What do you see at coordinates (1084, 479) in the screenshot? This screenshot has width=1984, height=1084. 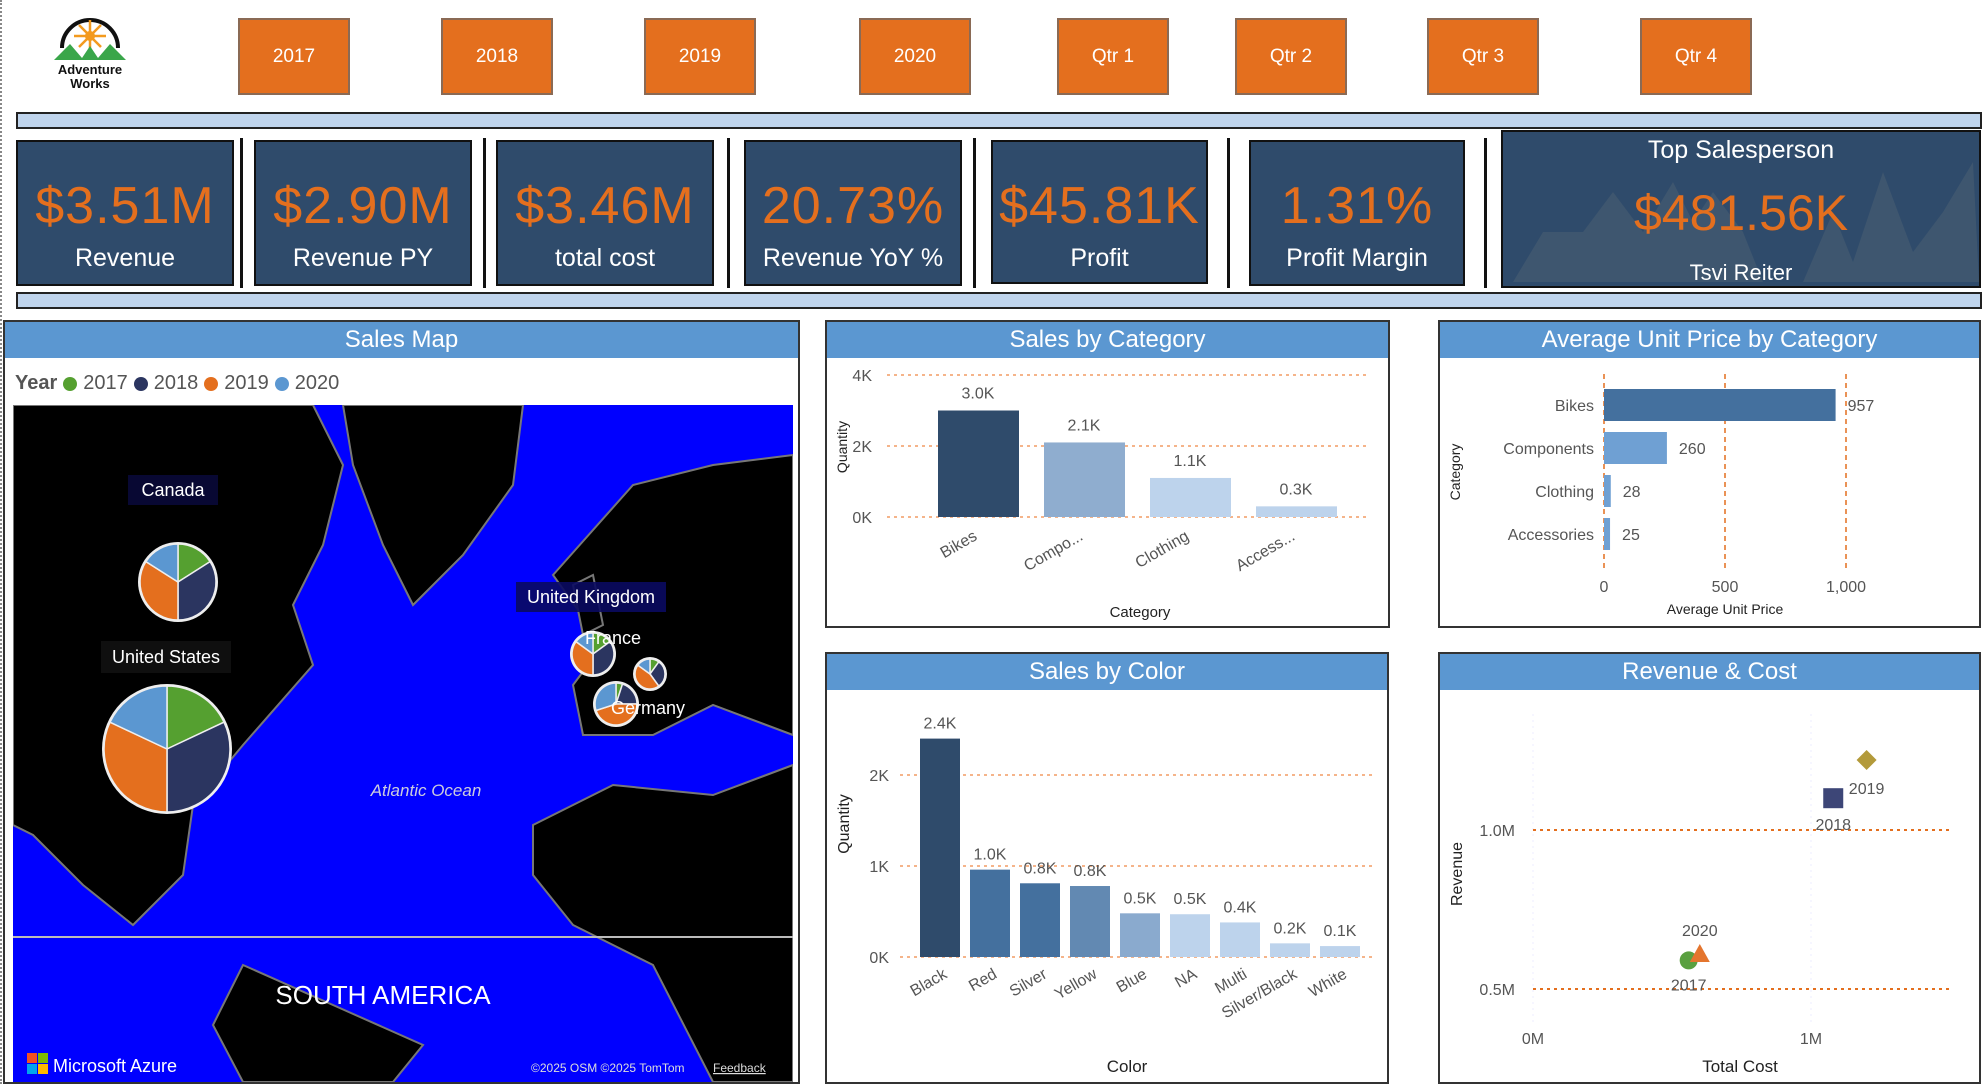 I see `bar-compo` at bounding box center [1084, 479].